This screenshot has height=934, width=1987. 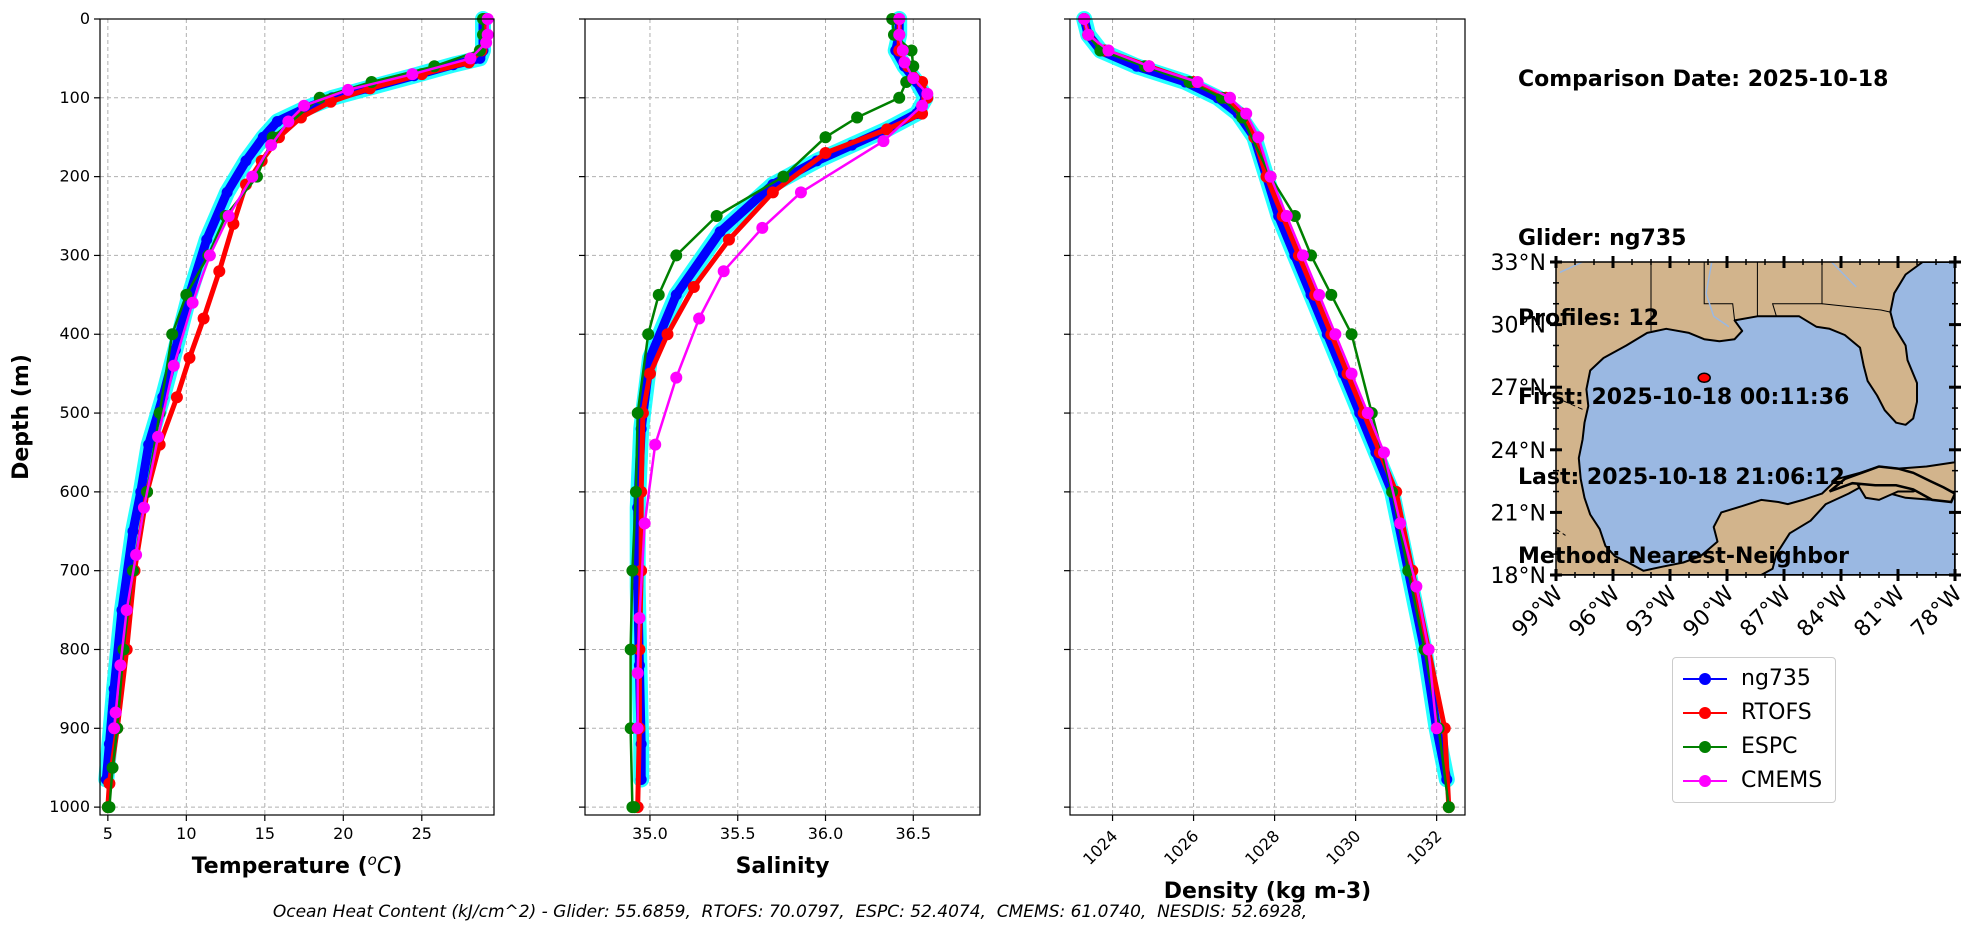 I want to click on y-tick-label: 900, so click(x=74, y=727).